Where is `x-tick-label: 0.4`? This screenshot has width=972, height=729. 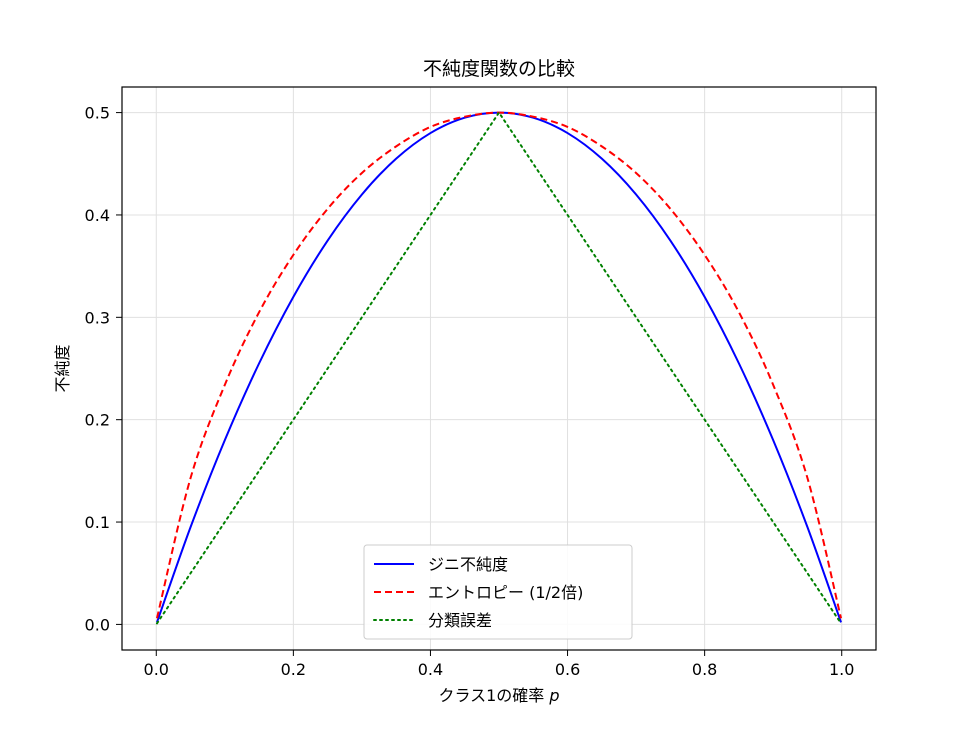
x-tick-label: 0.4 is located at coordinates (430, 669).